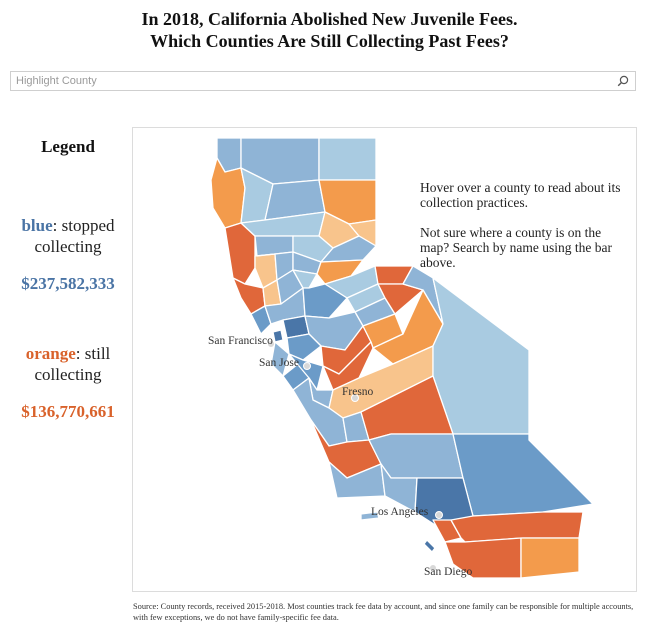  Describe the element at coordinates (83, 225) in the screenshot. I see `legend-blue-text: : stopped` at that location.